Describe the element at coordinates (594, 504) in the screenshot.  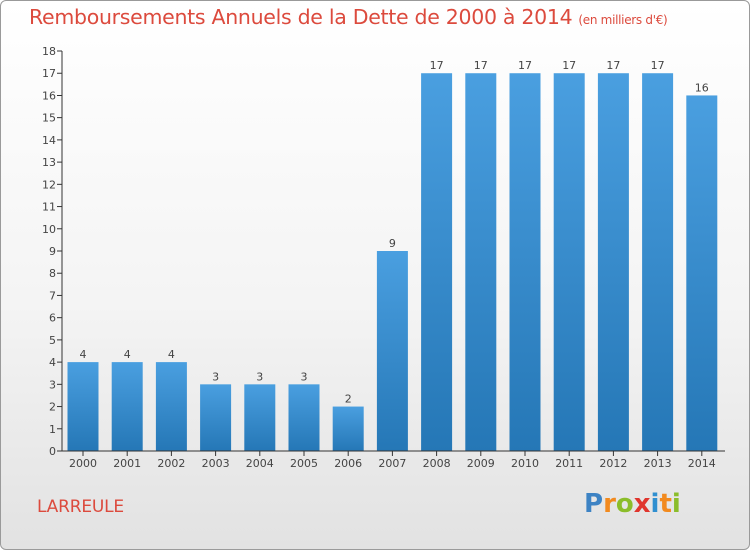
I see `logo-letter: P` at that location.